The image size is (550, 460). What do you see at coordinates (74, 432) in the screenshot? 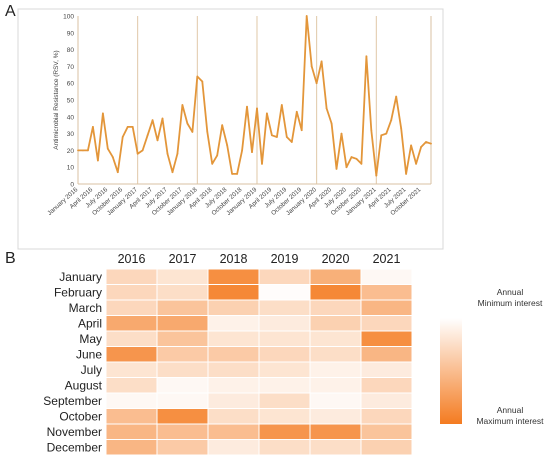
I see `row-label: November` at bounding box center [74, 432].